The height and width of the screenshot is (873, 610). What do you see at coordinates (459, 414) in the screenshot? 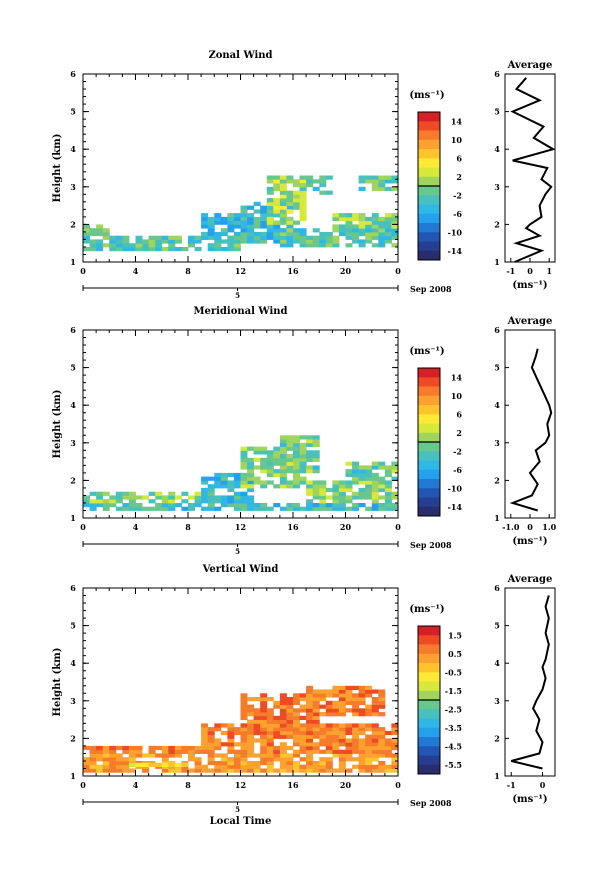
I see `colorbar-label: 6` at bounding box center [459, 414].